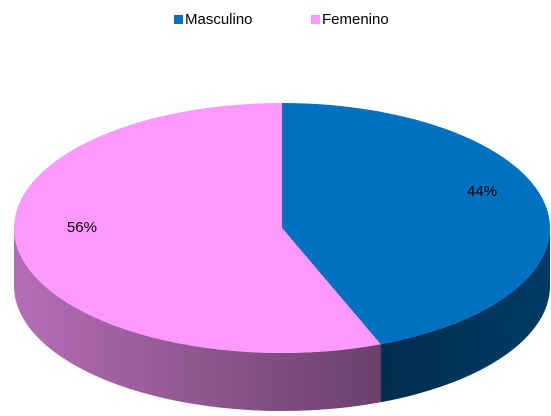 This screenshot has height=416, width=551. What do you see at coordinates (355, 19) in the screenshot?
I see `legend-label: Femenino` at bounding box center [355, 19].